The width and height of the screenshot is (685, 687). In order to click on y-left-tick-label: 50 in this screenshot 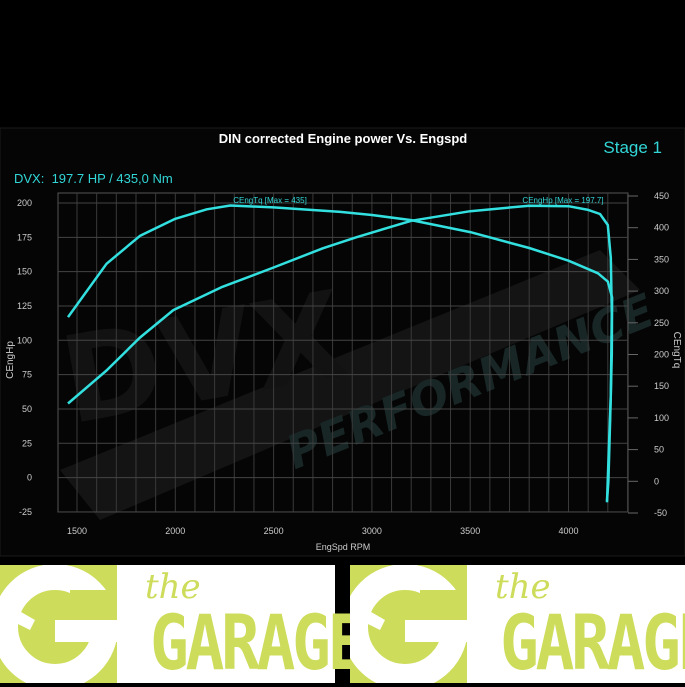, I will do `click(27, 409)`.